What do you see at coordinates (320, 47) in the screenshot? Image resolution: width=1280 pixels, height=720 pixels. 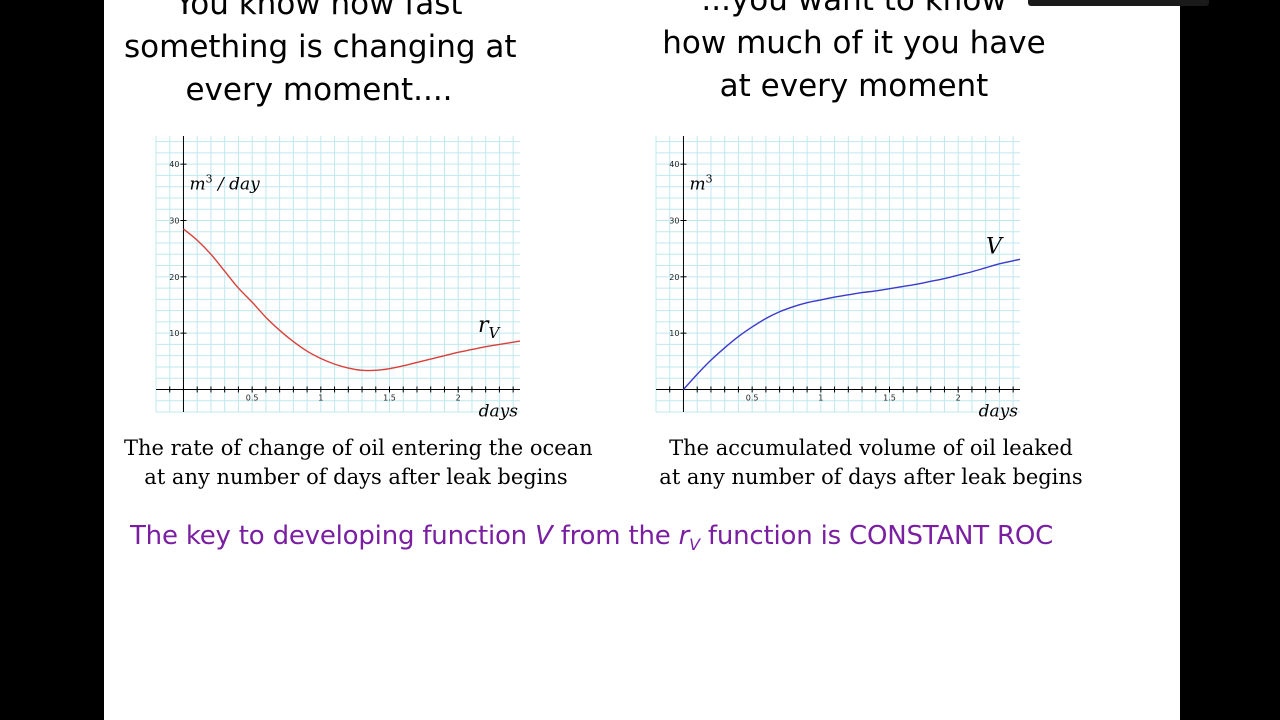 I see `left-heading-line-2: something is changing at` at bounding box center [320, 47].